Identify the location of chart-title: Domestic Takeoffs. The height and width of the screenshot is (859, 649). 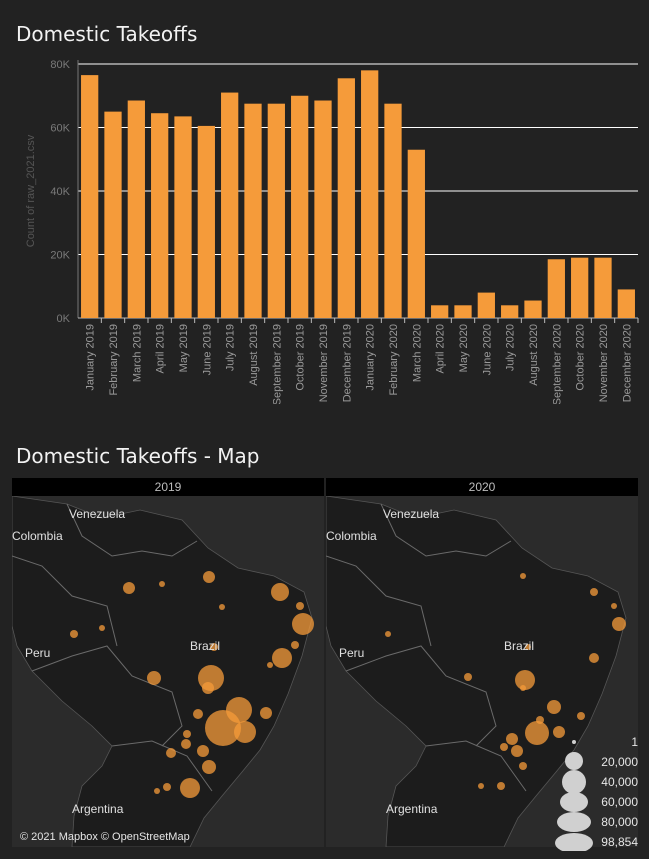
(107, 34).